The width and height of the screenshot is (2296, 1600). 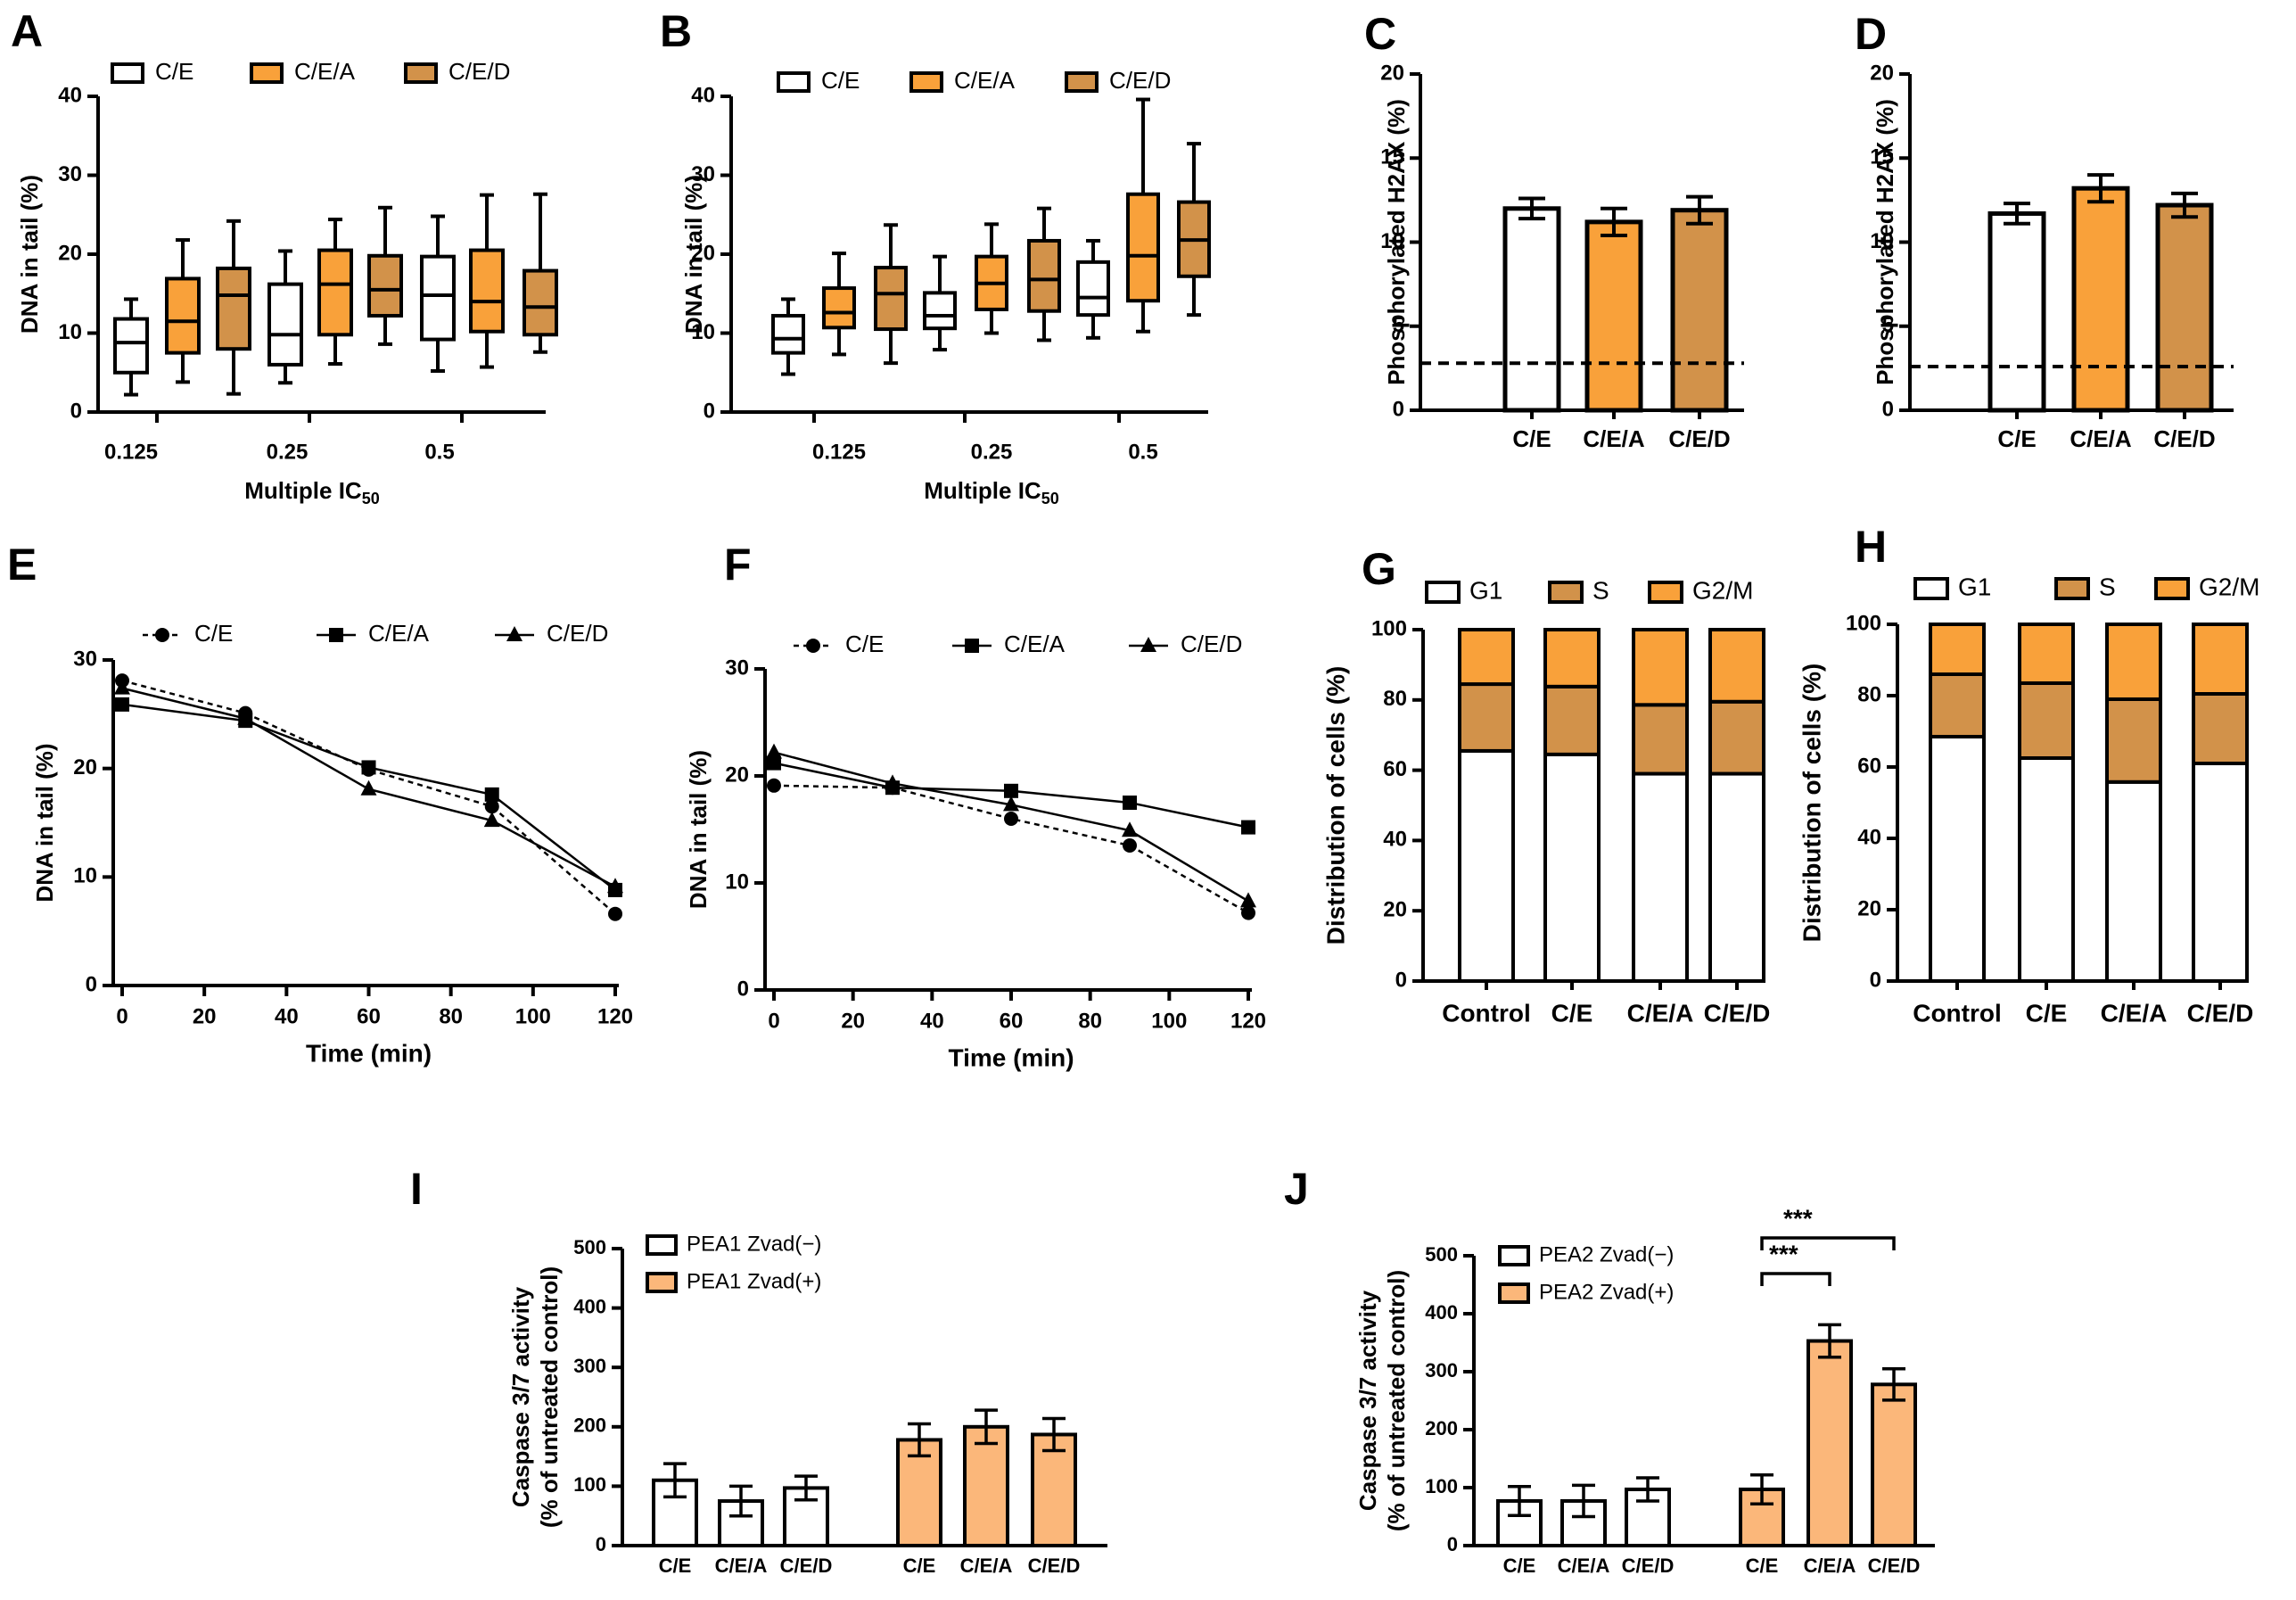 What do you see at coordinates (589, 1306) in the screenshot?
I see `y-tick-label: 400` at bounding box center [589, 1306].